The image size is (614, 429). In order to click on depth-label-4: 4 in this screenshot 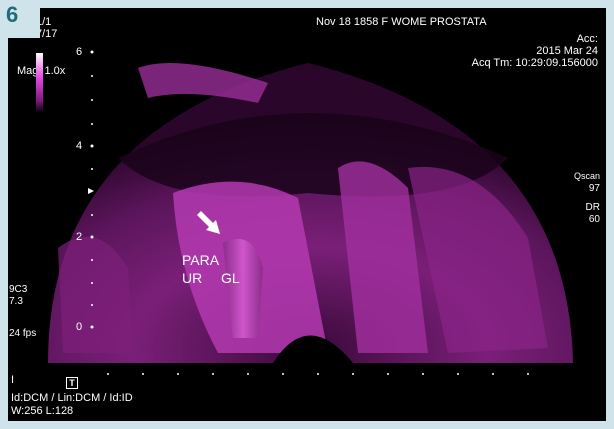, I will do `click(79, 146)`.